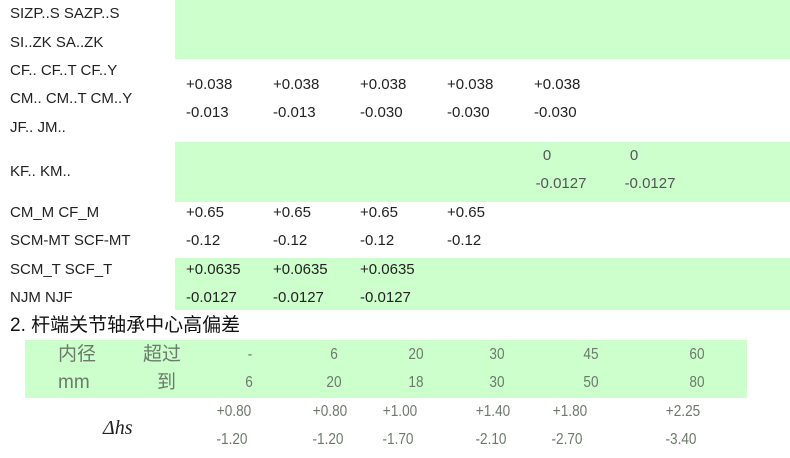  Describe the element at coordinates (64, 70) in the screenshot. I see `row-label: CF.. CF..T CF..Y` at that location.